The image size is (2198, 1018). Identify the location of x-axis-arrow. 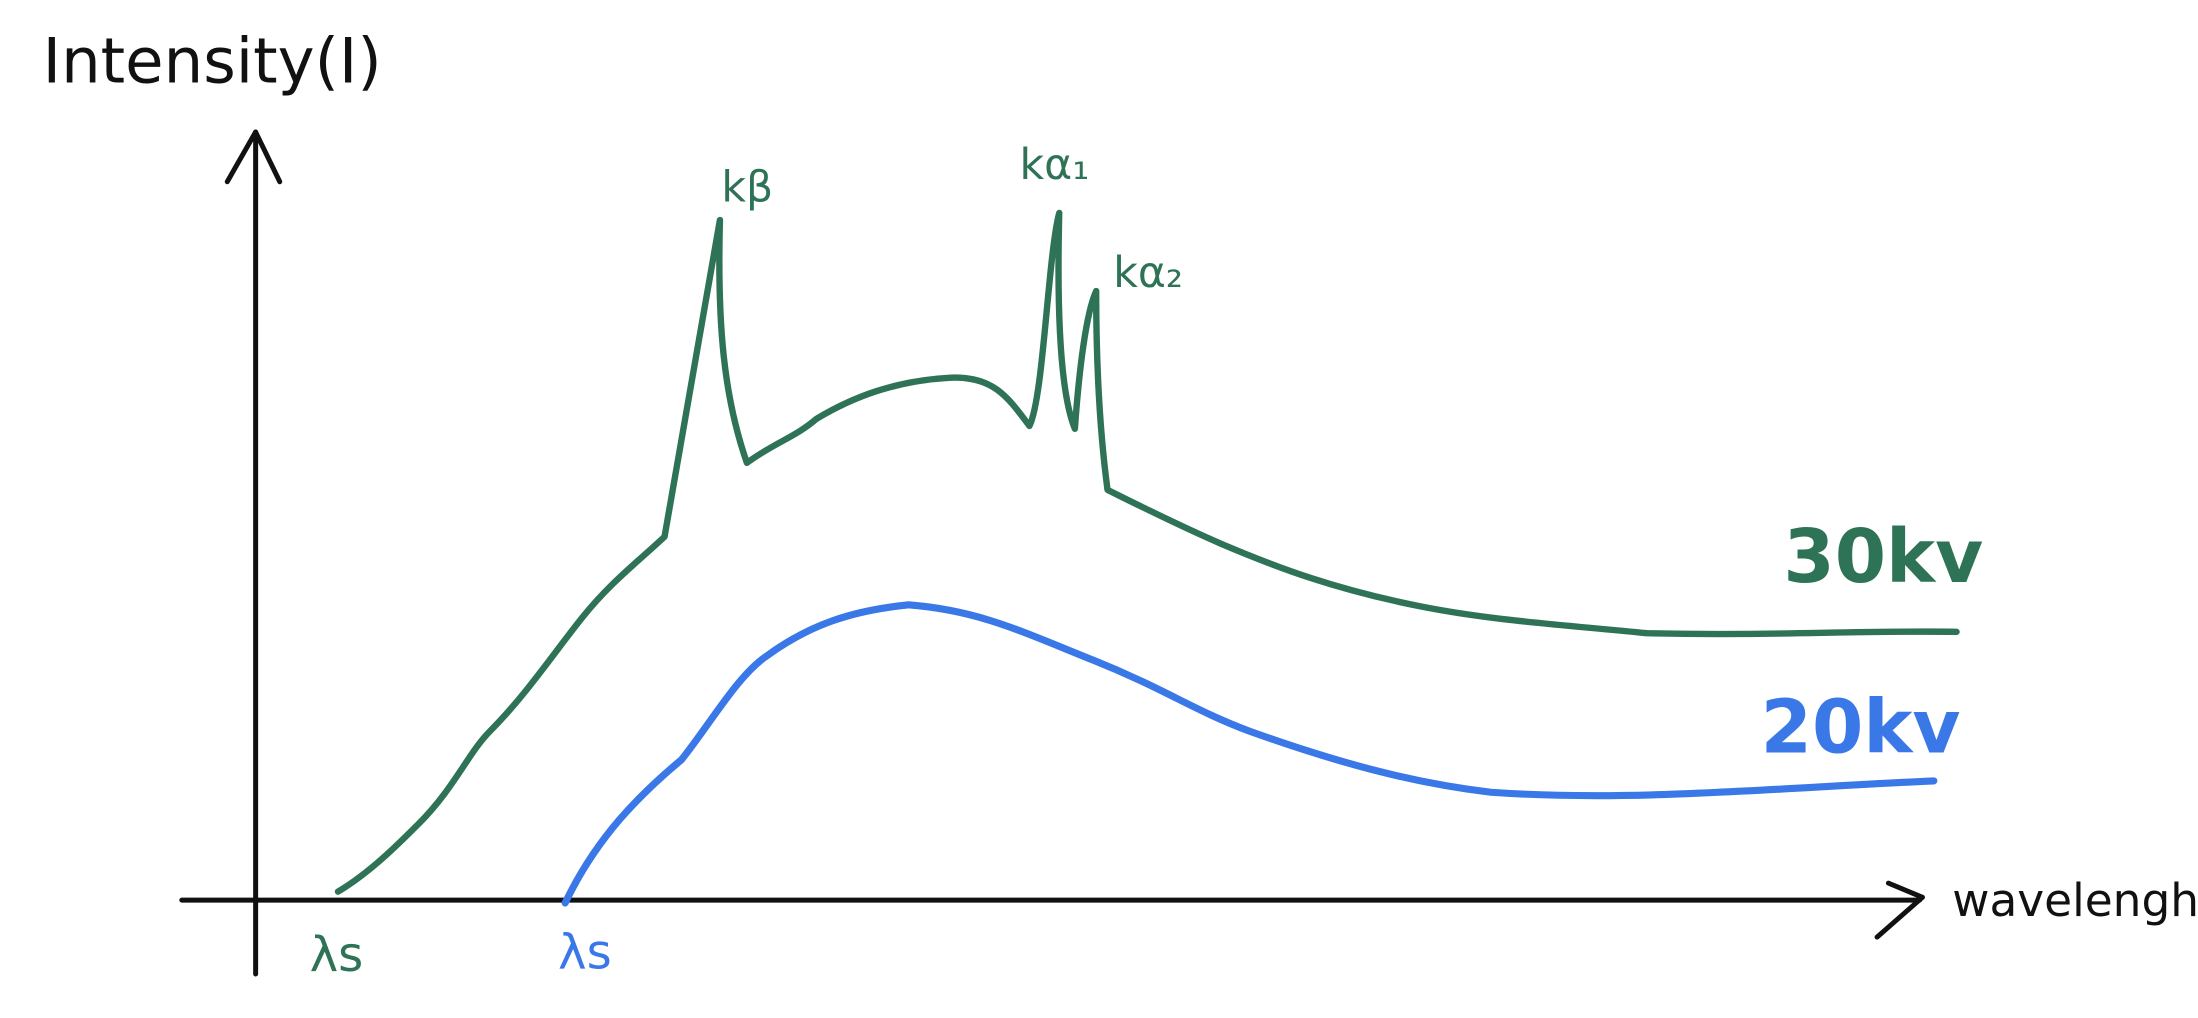
(1899, 910).